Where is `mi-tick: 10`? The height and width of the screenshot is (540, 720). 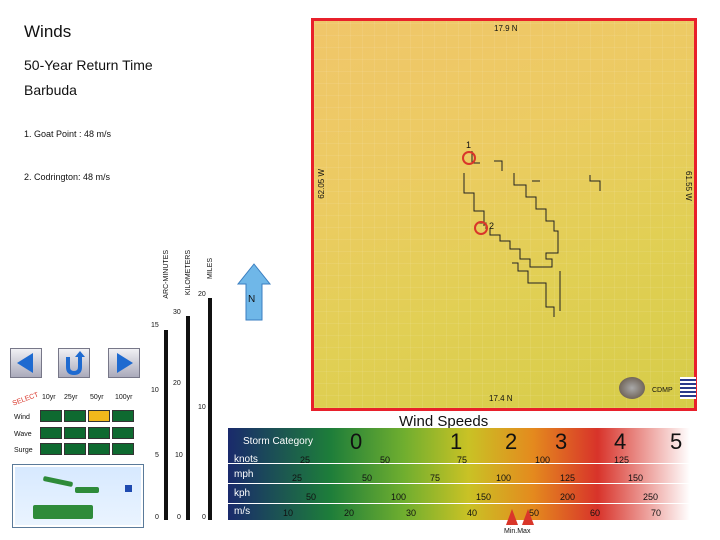
mi-tick: 10 is located at coordinates (202, 407).